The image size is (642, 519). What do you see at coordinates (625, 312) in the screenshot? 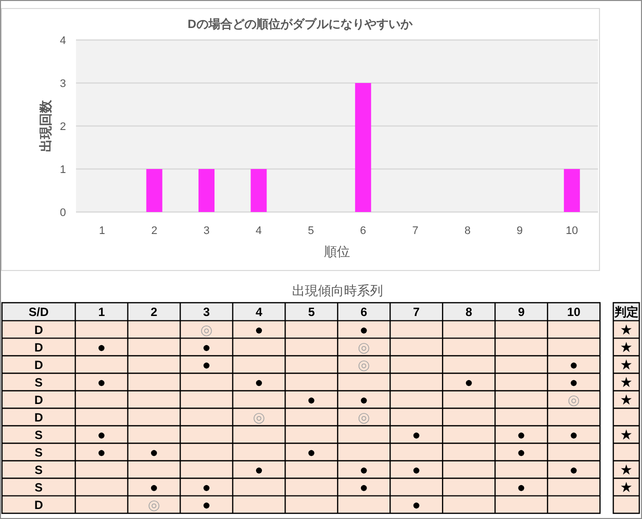
I see `y2-axis-title: 判定` at bounding box center [625, 312].